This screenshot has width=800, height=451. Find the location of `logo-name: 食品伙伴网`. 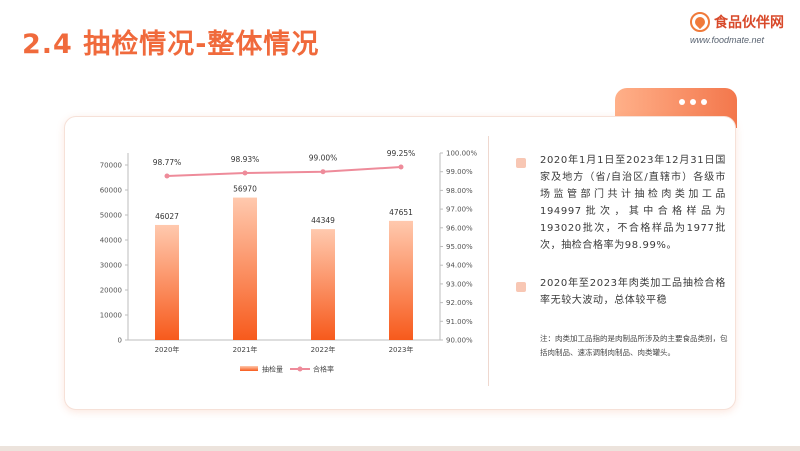

logo-name: 食品伙伴网 is located at coordinates (749, 23).